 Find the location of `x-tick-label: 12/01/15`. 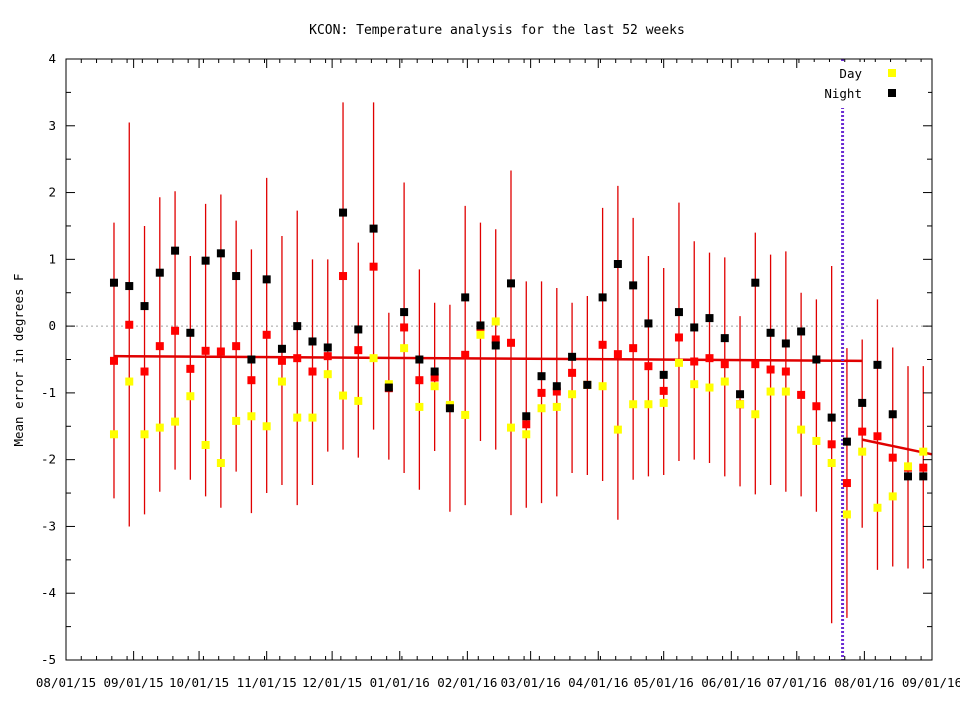

x-tick-label: 12/01/15 is located at coordinates (332, 682).